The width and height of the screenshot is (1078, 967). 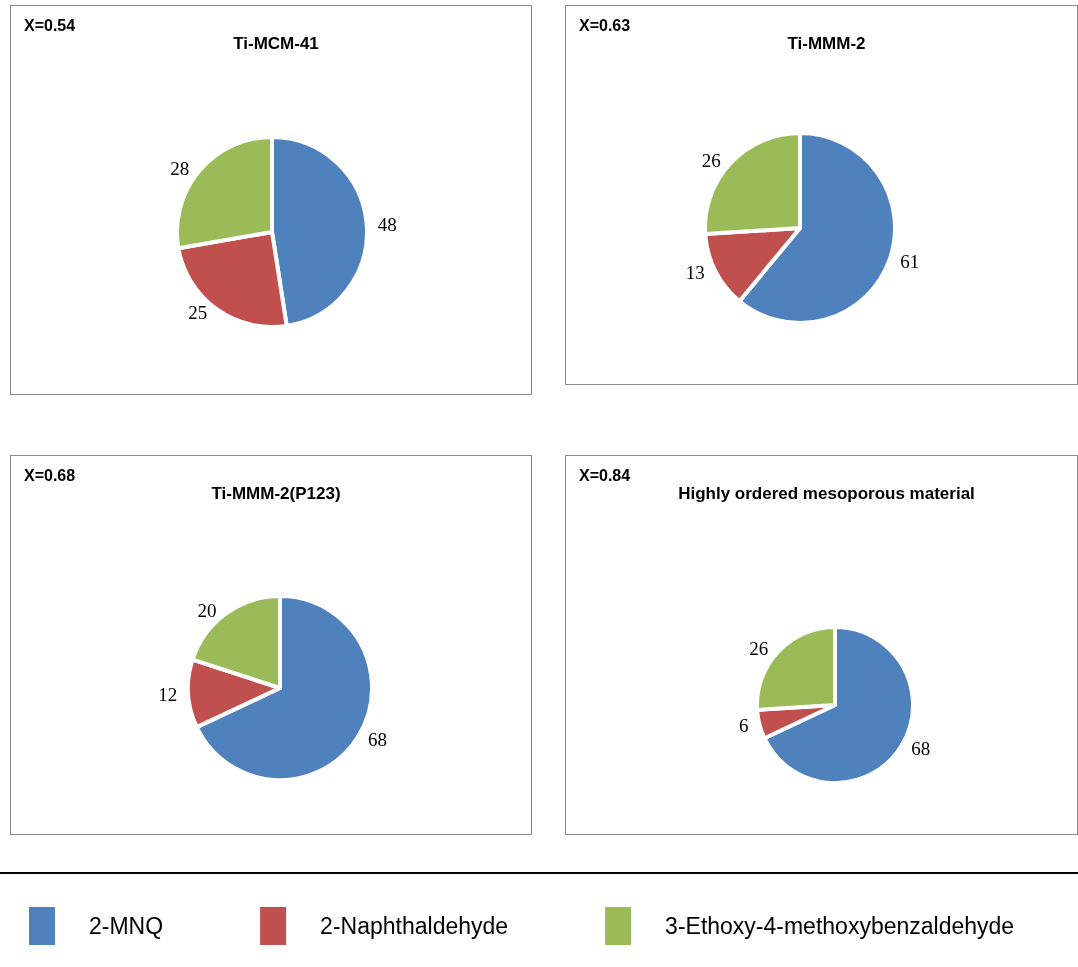 I want to click on data-label: 61, so click(x=910, y=262).